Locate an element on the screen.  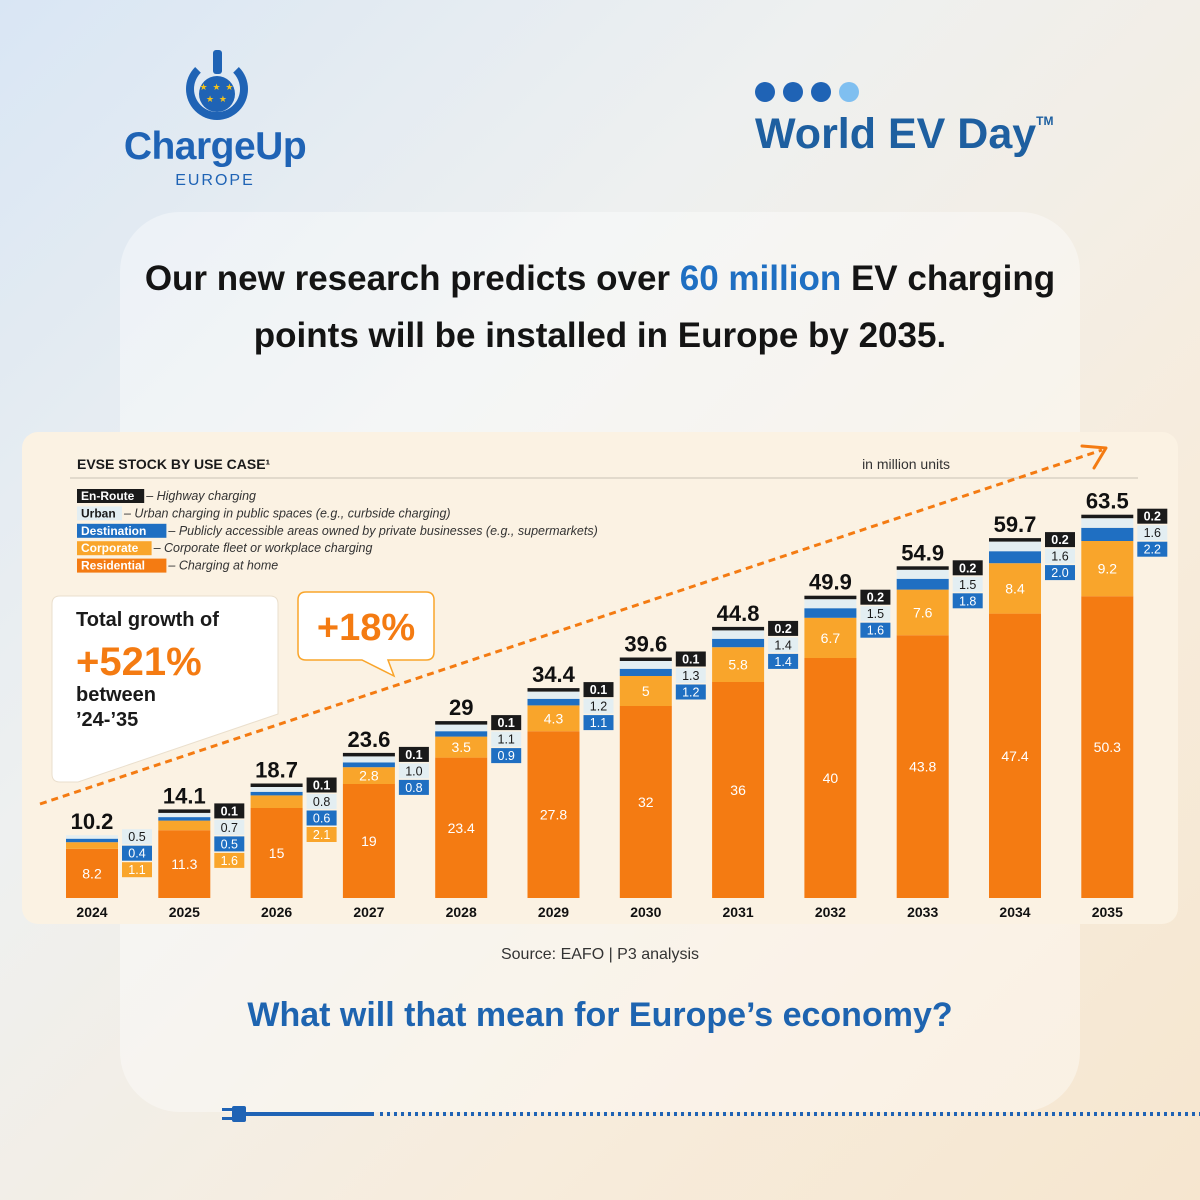
value-label-destination-2035: 2.2 is located at coordinates (1152, 550).